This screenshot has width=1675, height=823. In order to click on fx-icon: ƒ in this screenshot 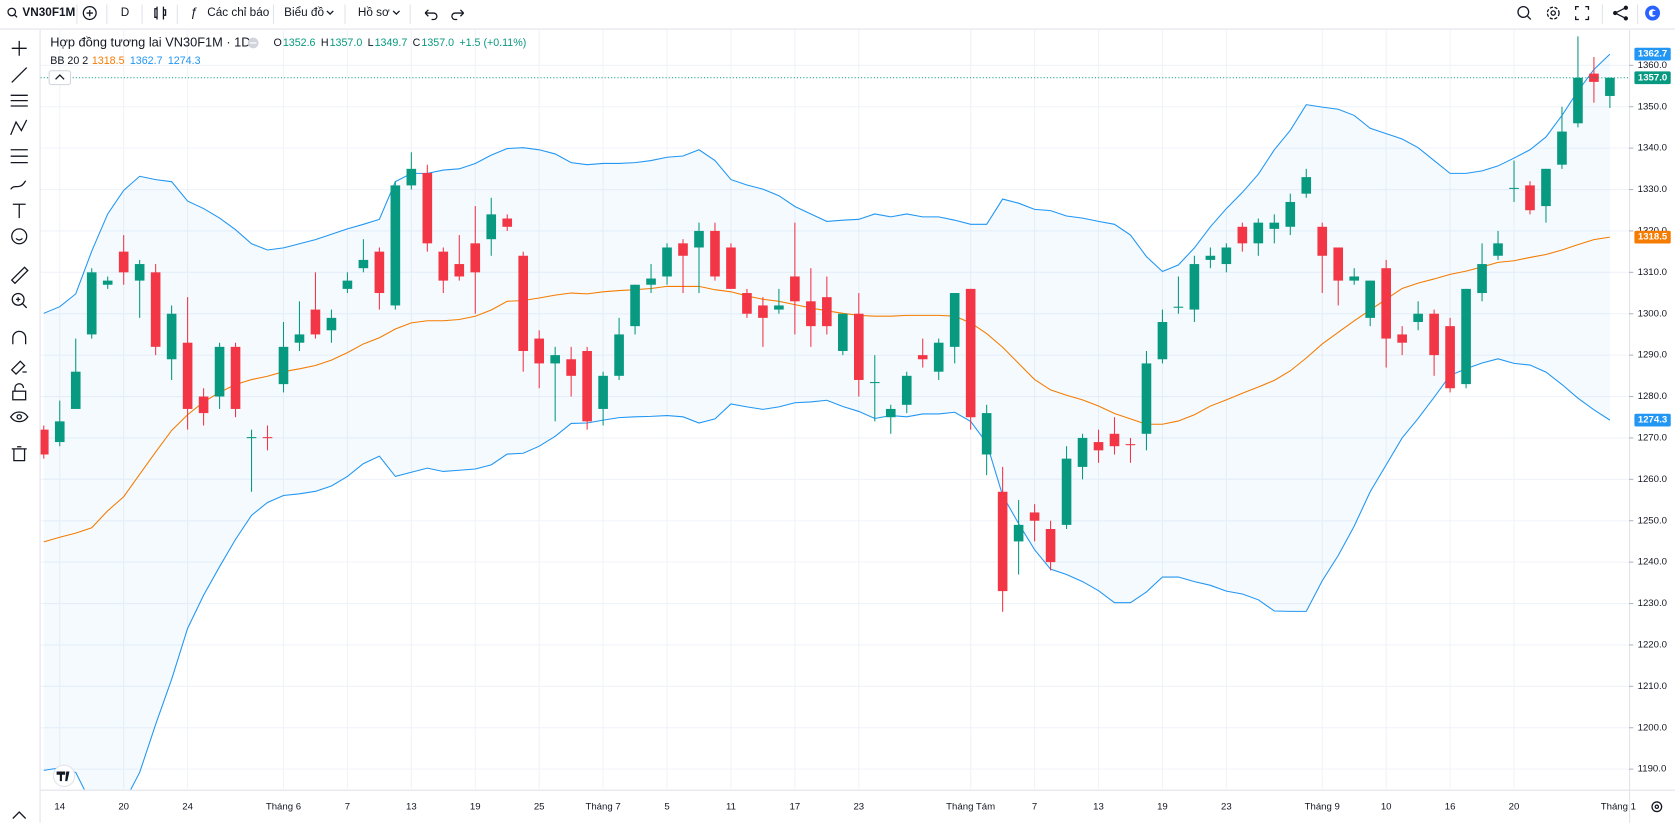, I will do `click(193, 11)`.